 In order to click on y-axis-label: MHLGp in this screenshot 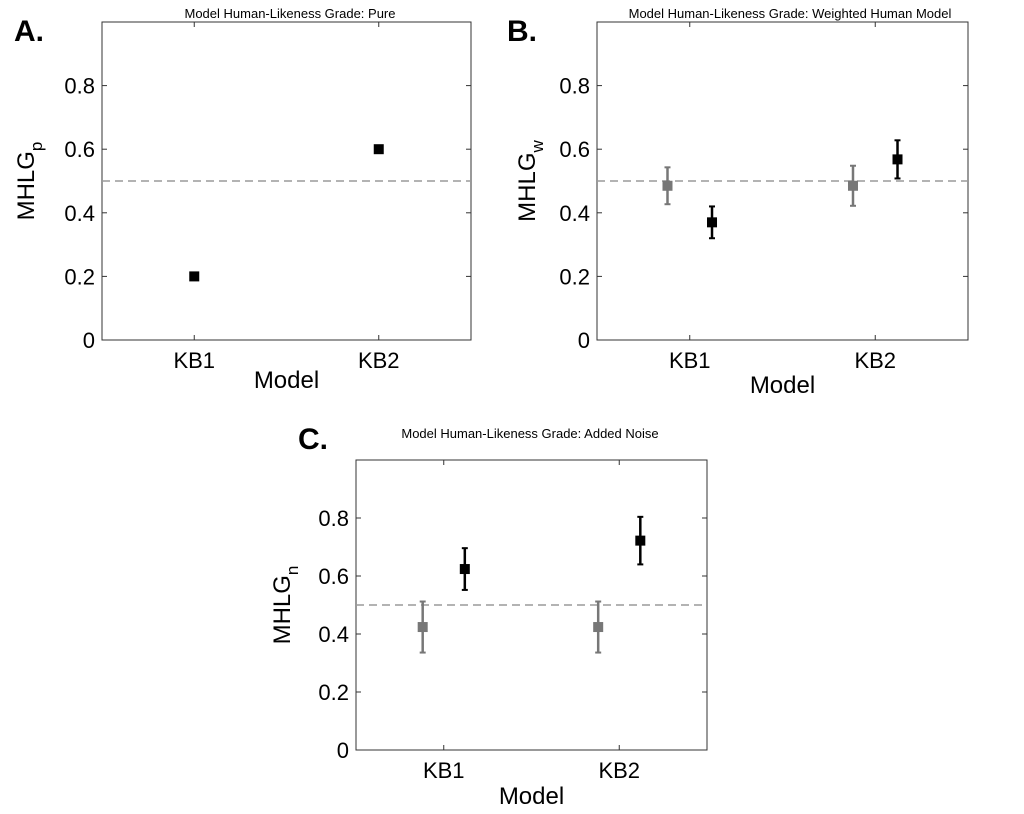, I will do `click(29, 181)`.